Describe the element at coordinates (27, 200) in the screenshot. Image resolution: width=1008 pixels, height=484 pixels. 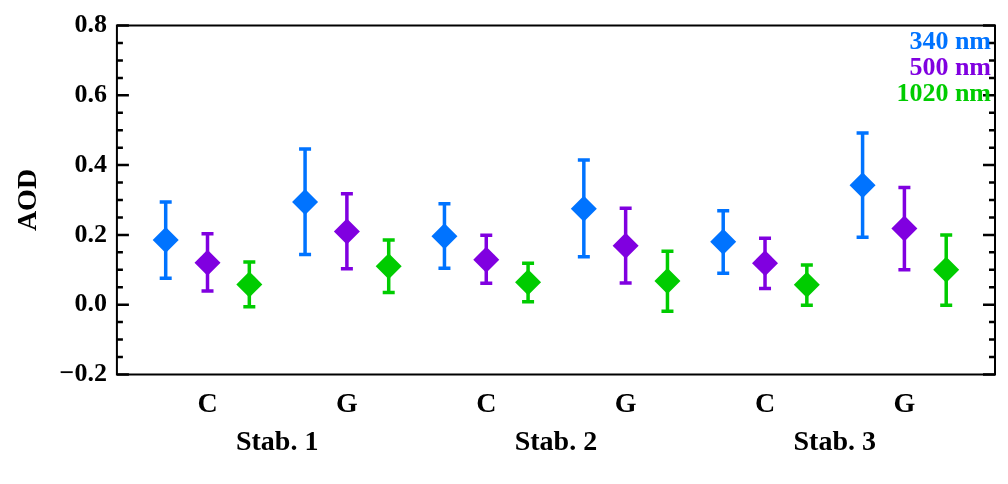
I see `y-axis-title: AOD` at that location.